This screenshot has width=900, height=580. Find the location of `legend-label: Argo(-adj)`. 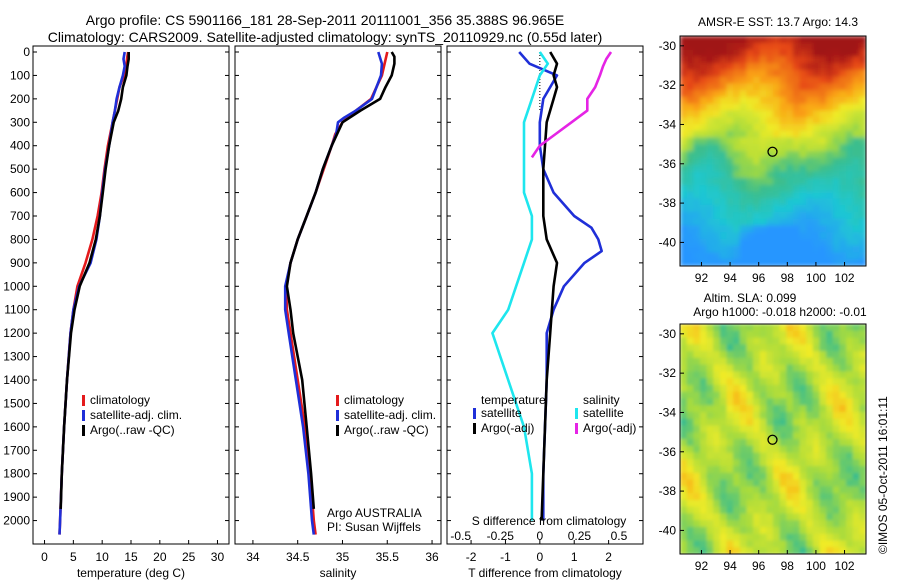

legend-label: Argo(-adj) is located at coordinates (507, 428).